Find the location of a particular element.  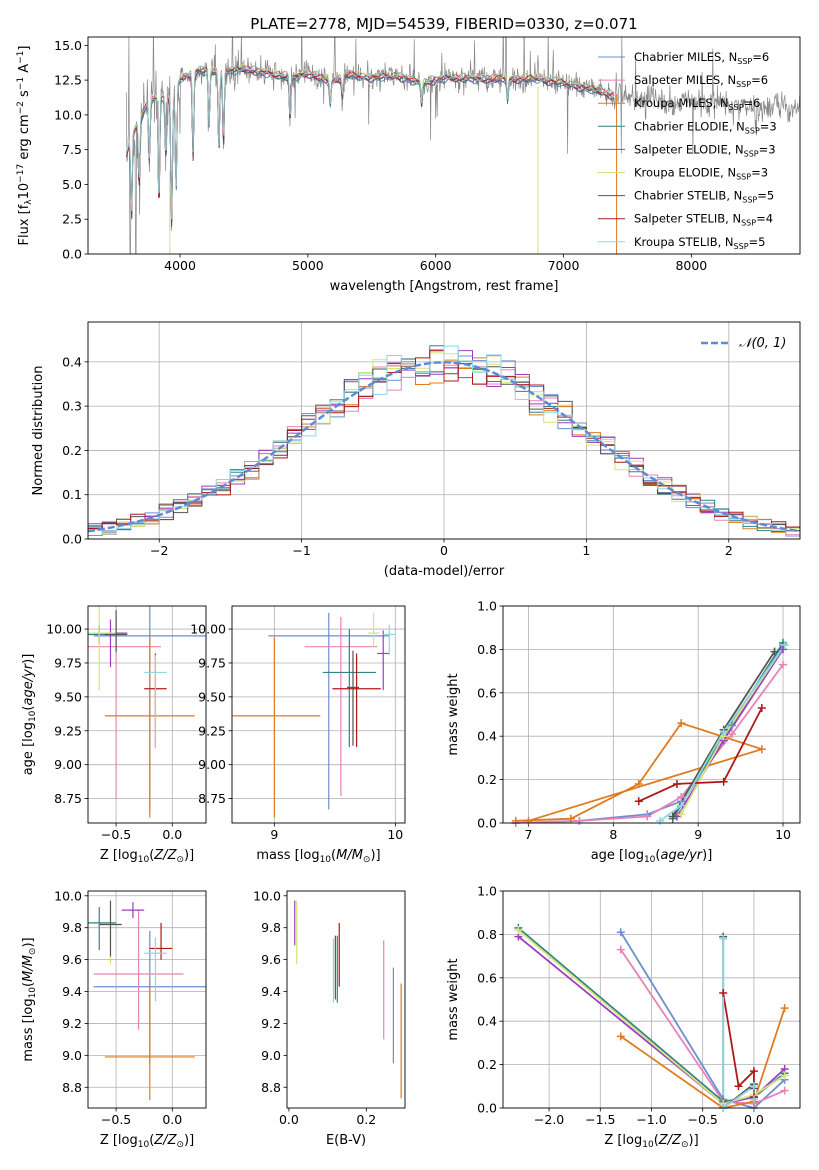

y-axis-label: age [log10(age/yr)] is located at coordinates (29, 715).